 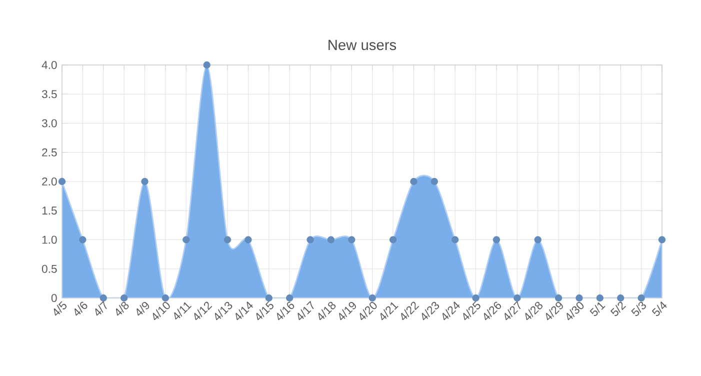 I want to click on x-tick-label: 4/30, so click(x=575, y=311).